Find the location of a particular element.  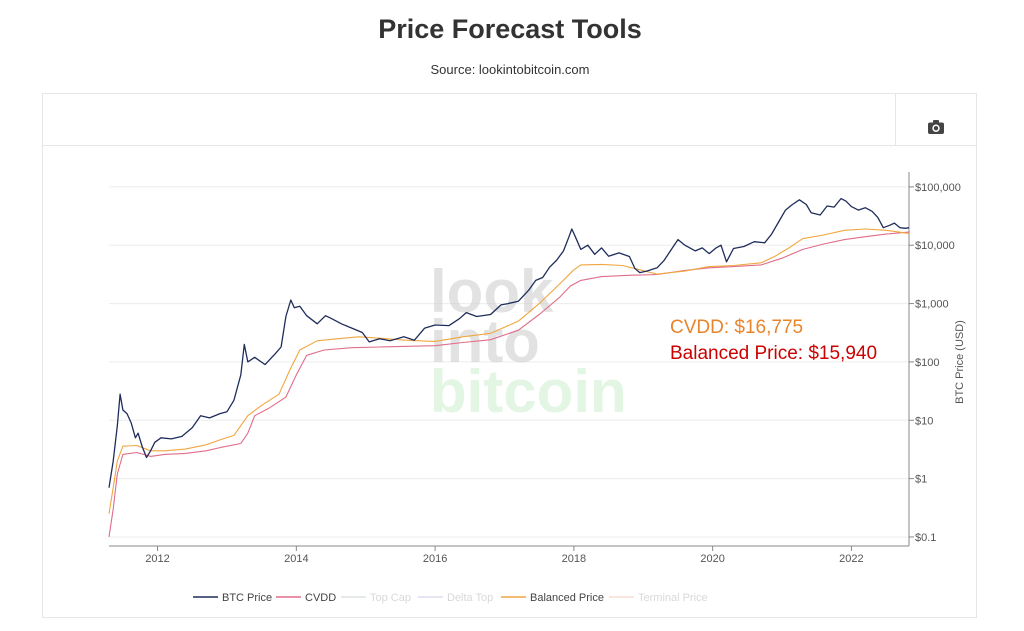

legend-label: Terminal Price is located at coordinates (673, 598).